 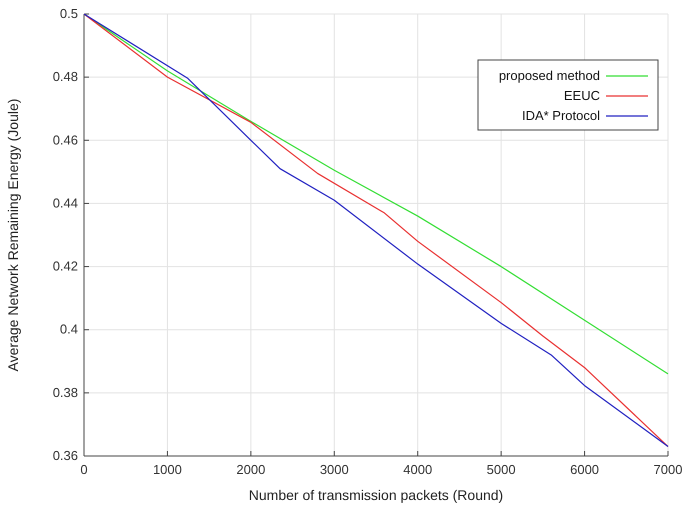 What do you see at coordinates (84, 469) in the screenshot?
I see `x-tick-label: 0` at bounding box center [84, 469].